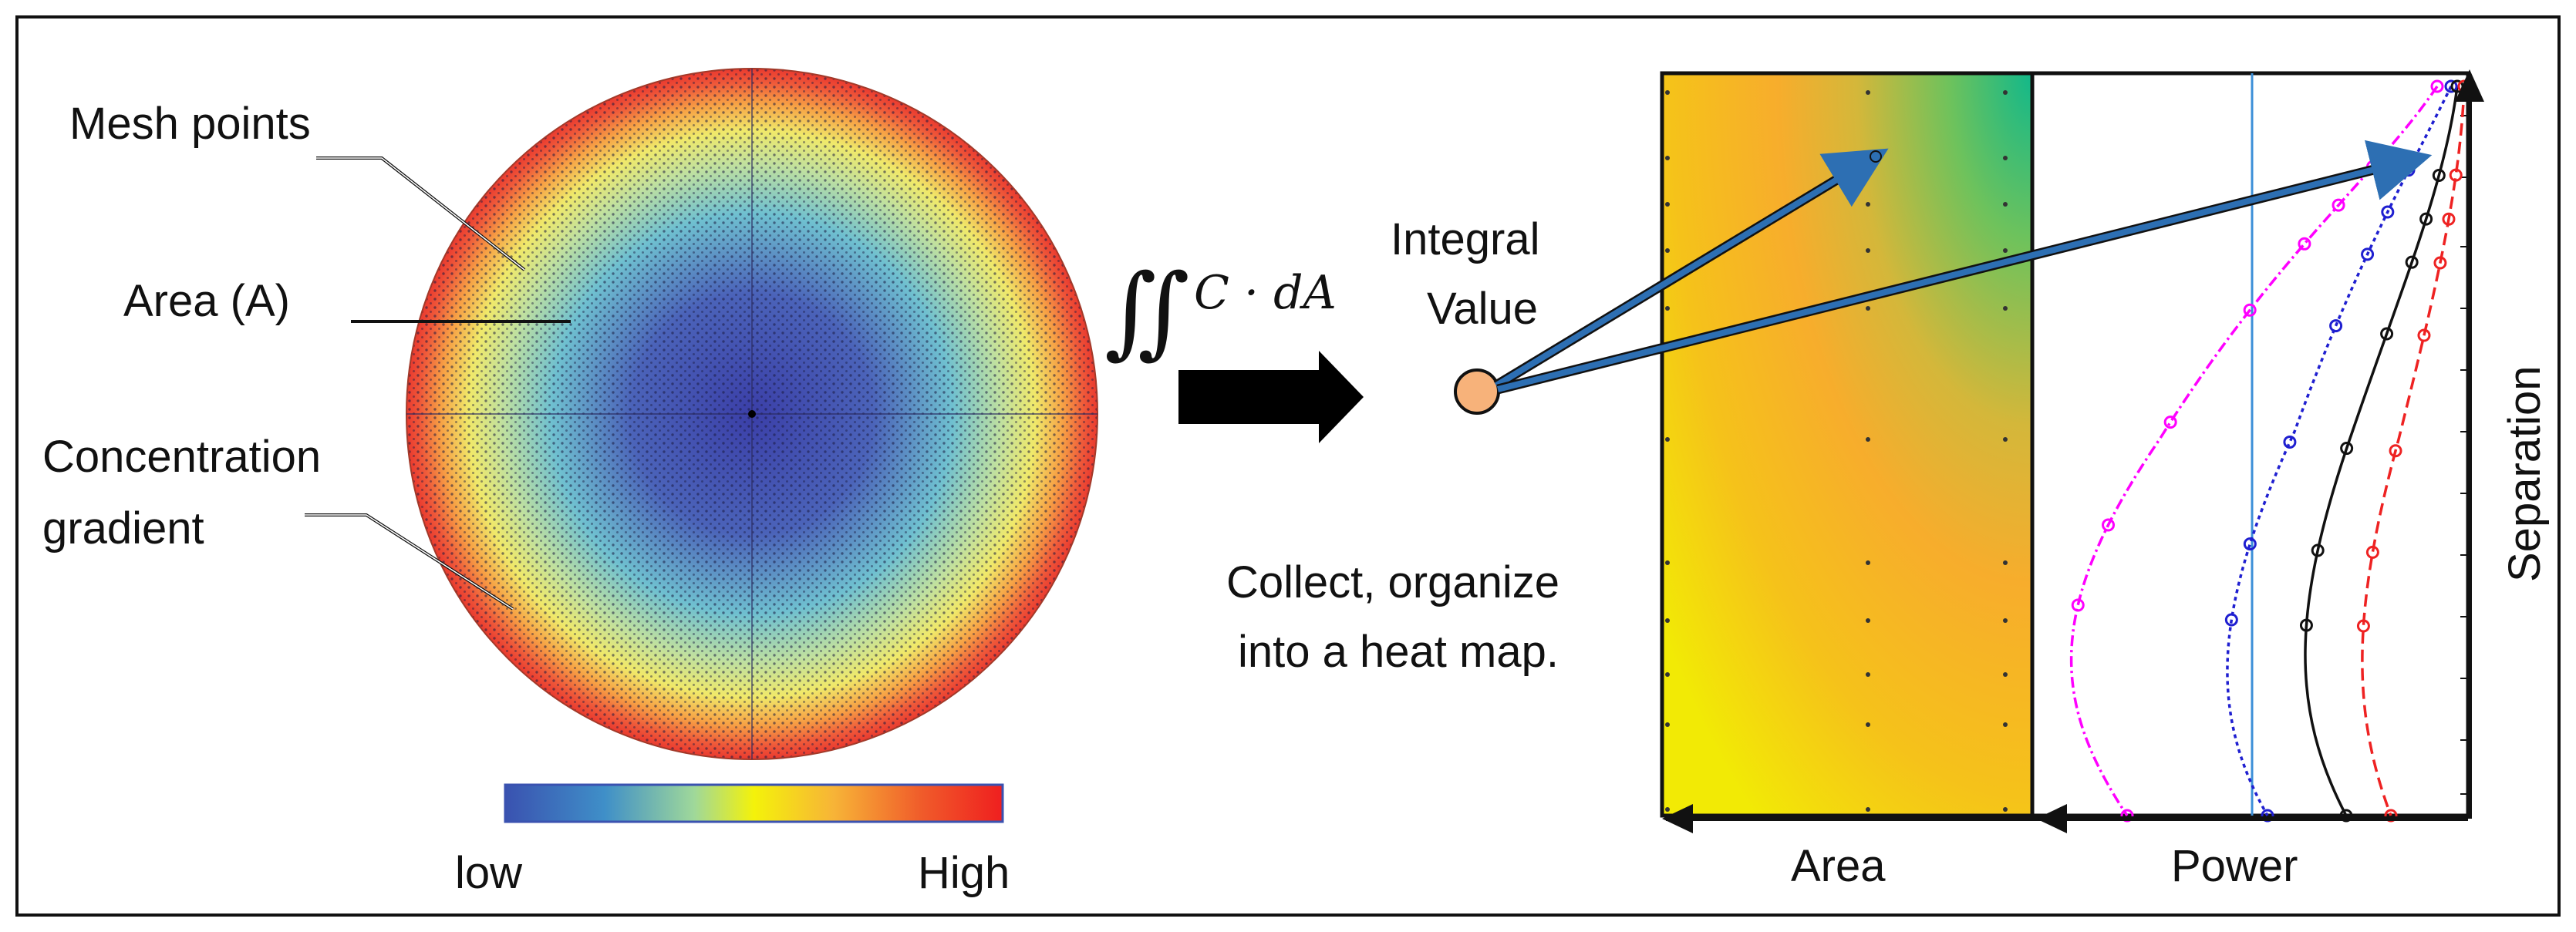  What do you see at coordinates (1677, 818) in the screenshot?
I see `area-axis-arrowhead` at bounding box center [1677, 818].